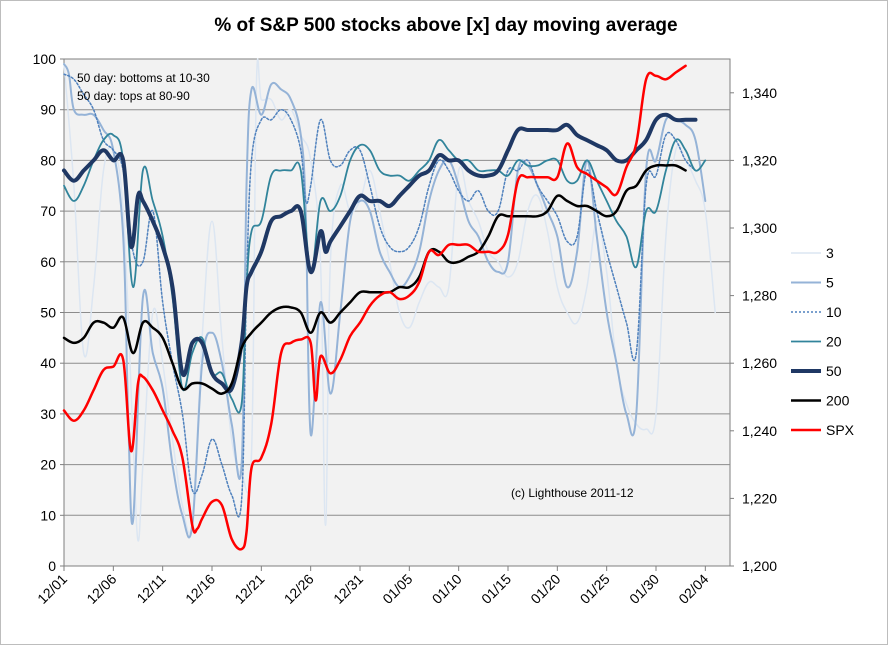 This screenshot has width=890, height=647. Describe the element at coordinates (830, 283) in the screenshot. I see `legend-label-5: 5` at that location.